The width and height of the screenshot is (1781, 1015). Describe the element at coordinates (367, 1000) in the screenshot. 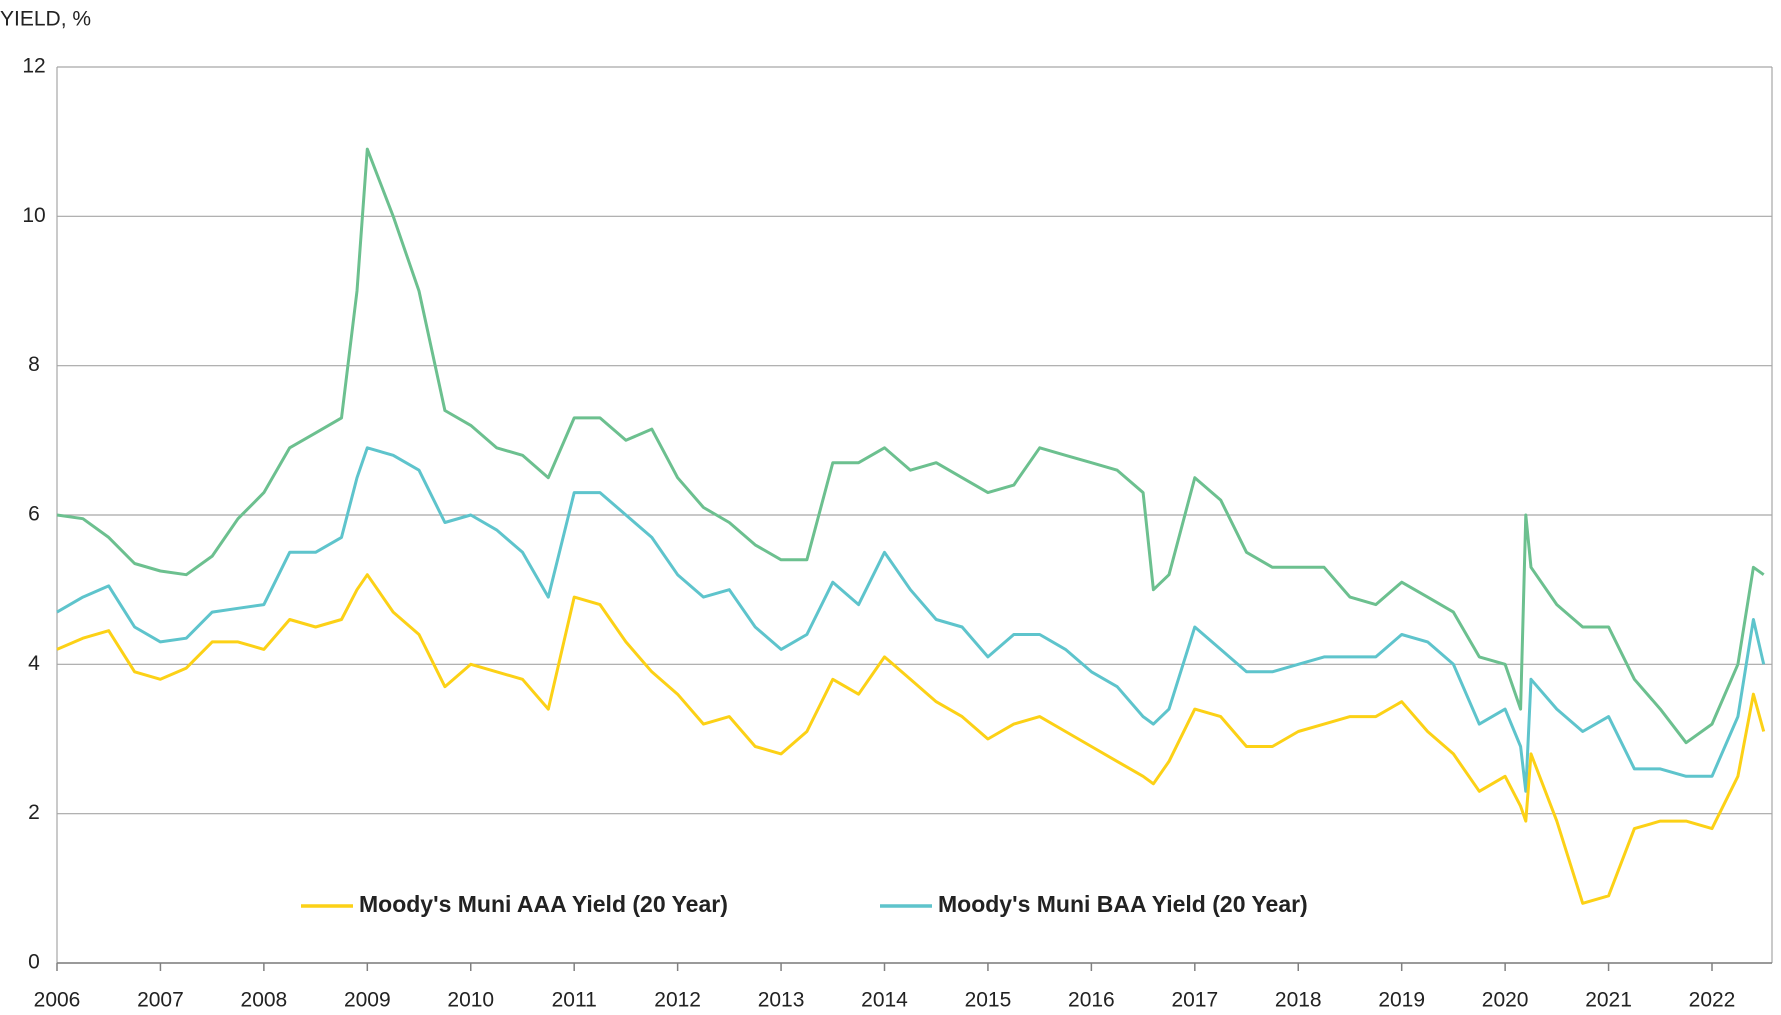

I see `x-tick-label: 2009` at that location.